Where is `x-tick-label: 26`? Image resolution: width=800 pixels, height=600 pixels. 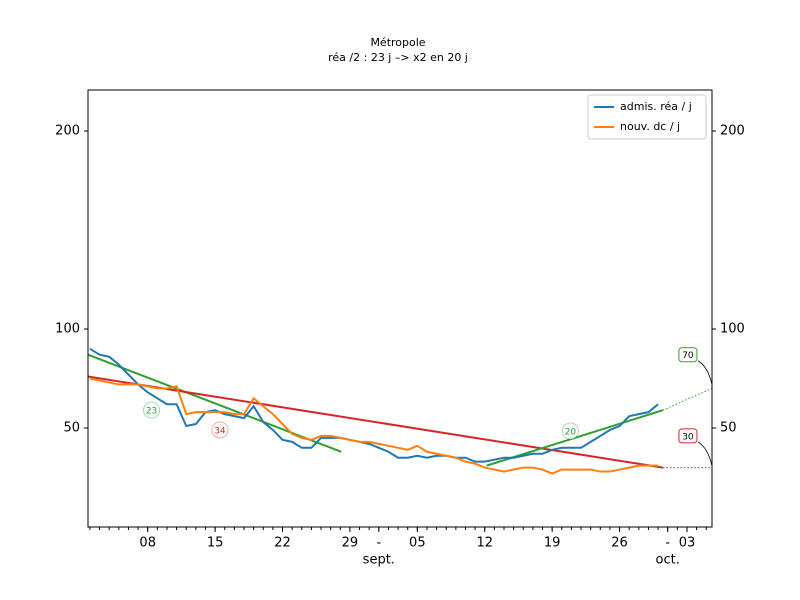
x-tick-label: 26 is located at coordinates (619, 543).